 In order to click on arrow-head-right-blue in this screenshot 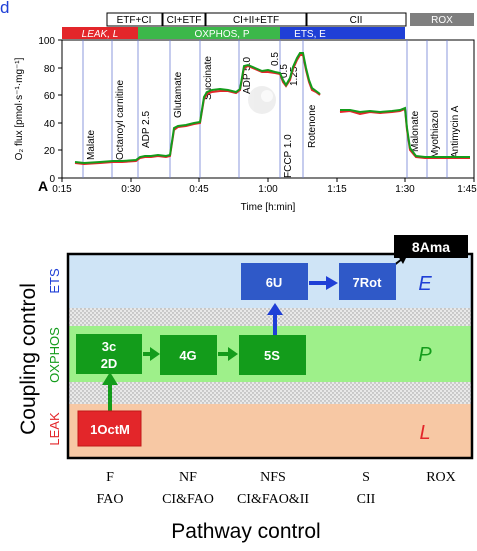, I will do `click(332, 283)`.